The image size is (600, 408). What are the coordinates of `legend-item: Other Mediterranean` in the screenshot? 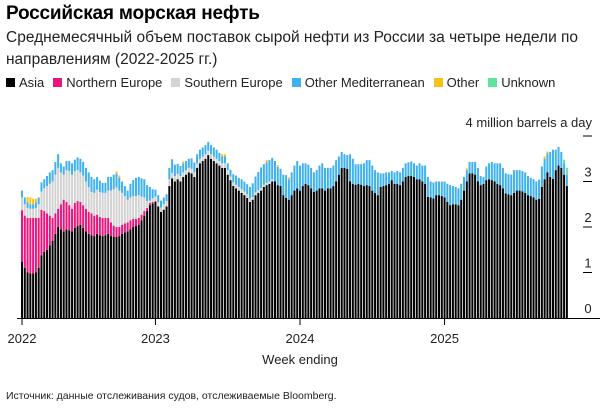 It's located at (358, 82).